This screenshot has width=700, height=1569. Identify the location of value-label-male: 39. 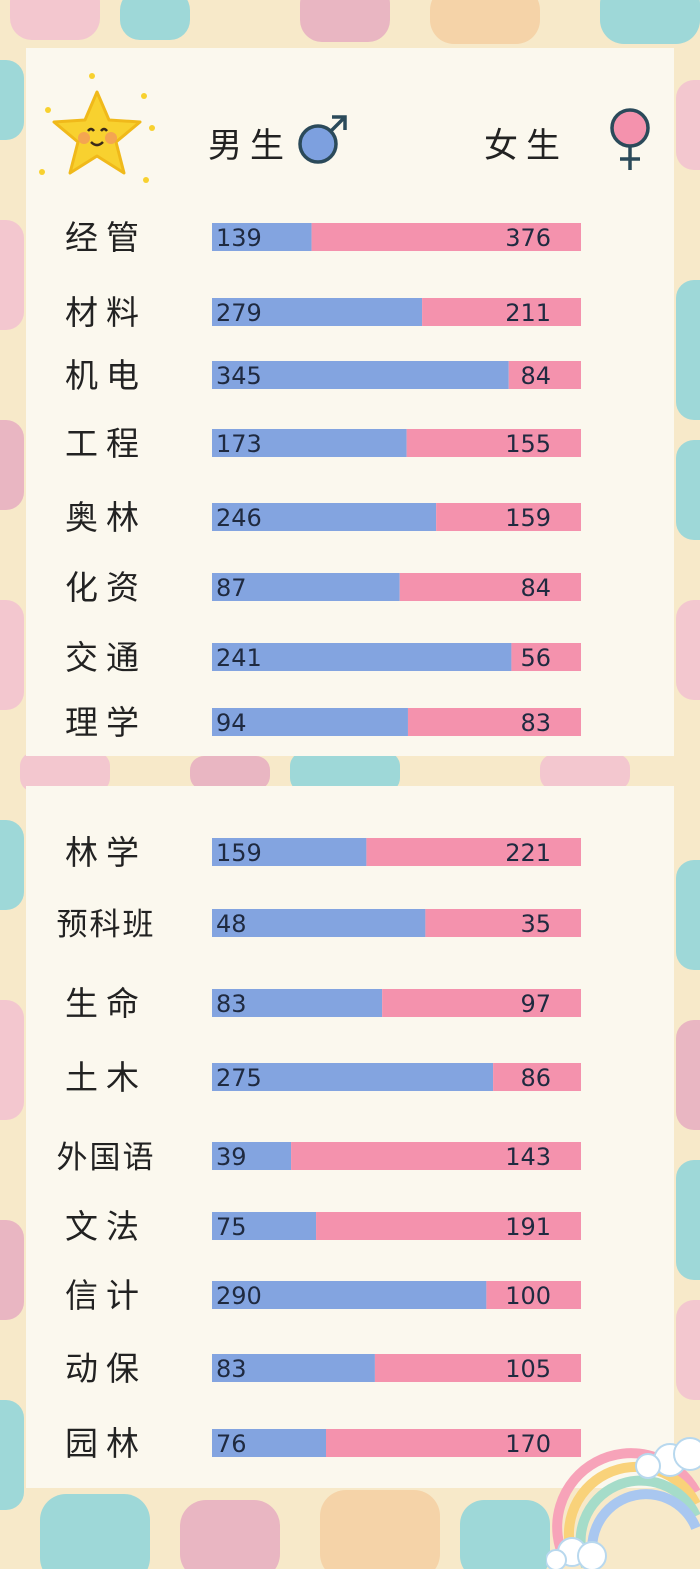
(231, 1157).